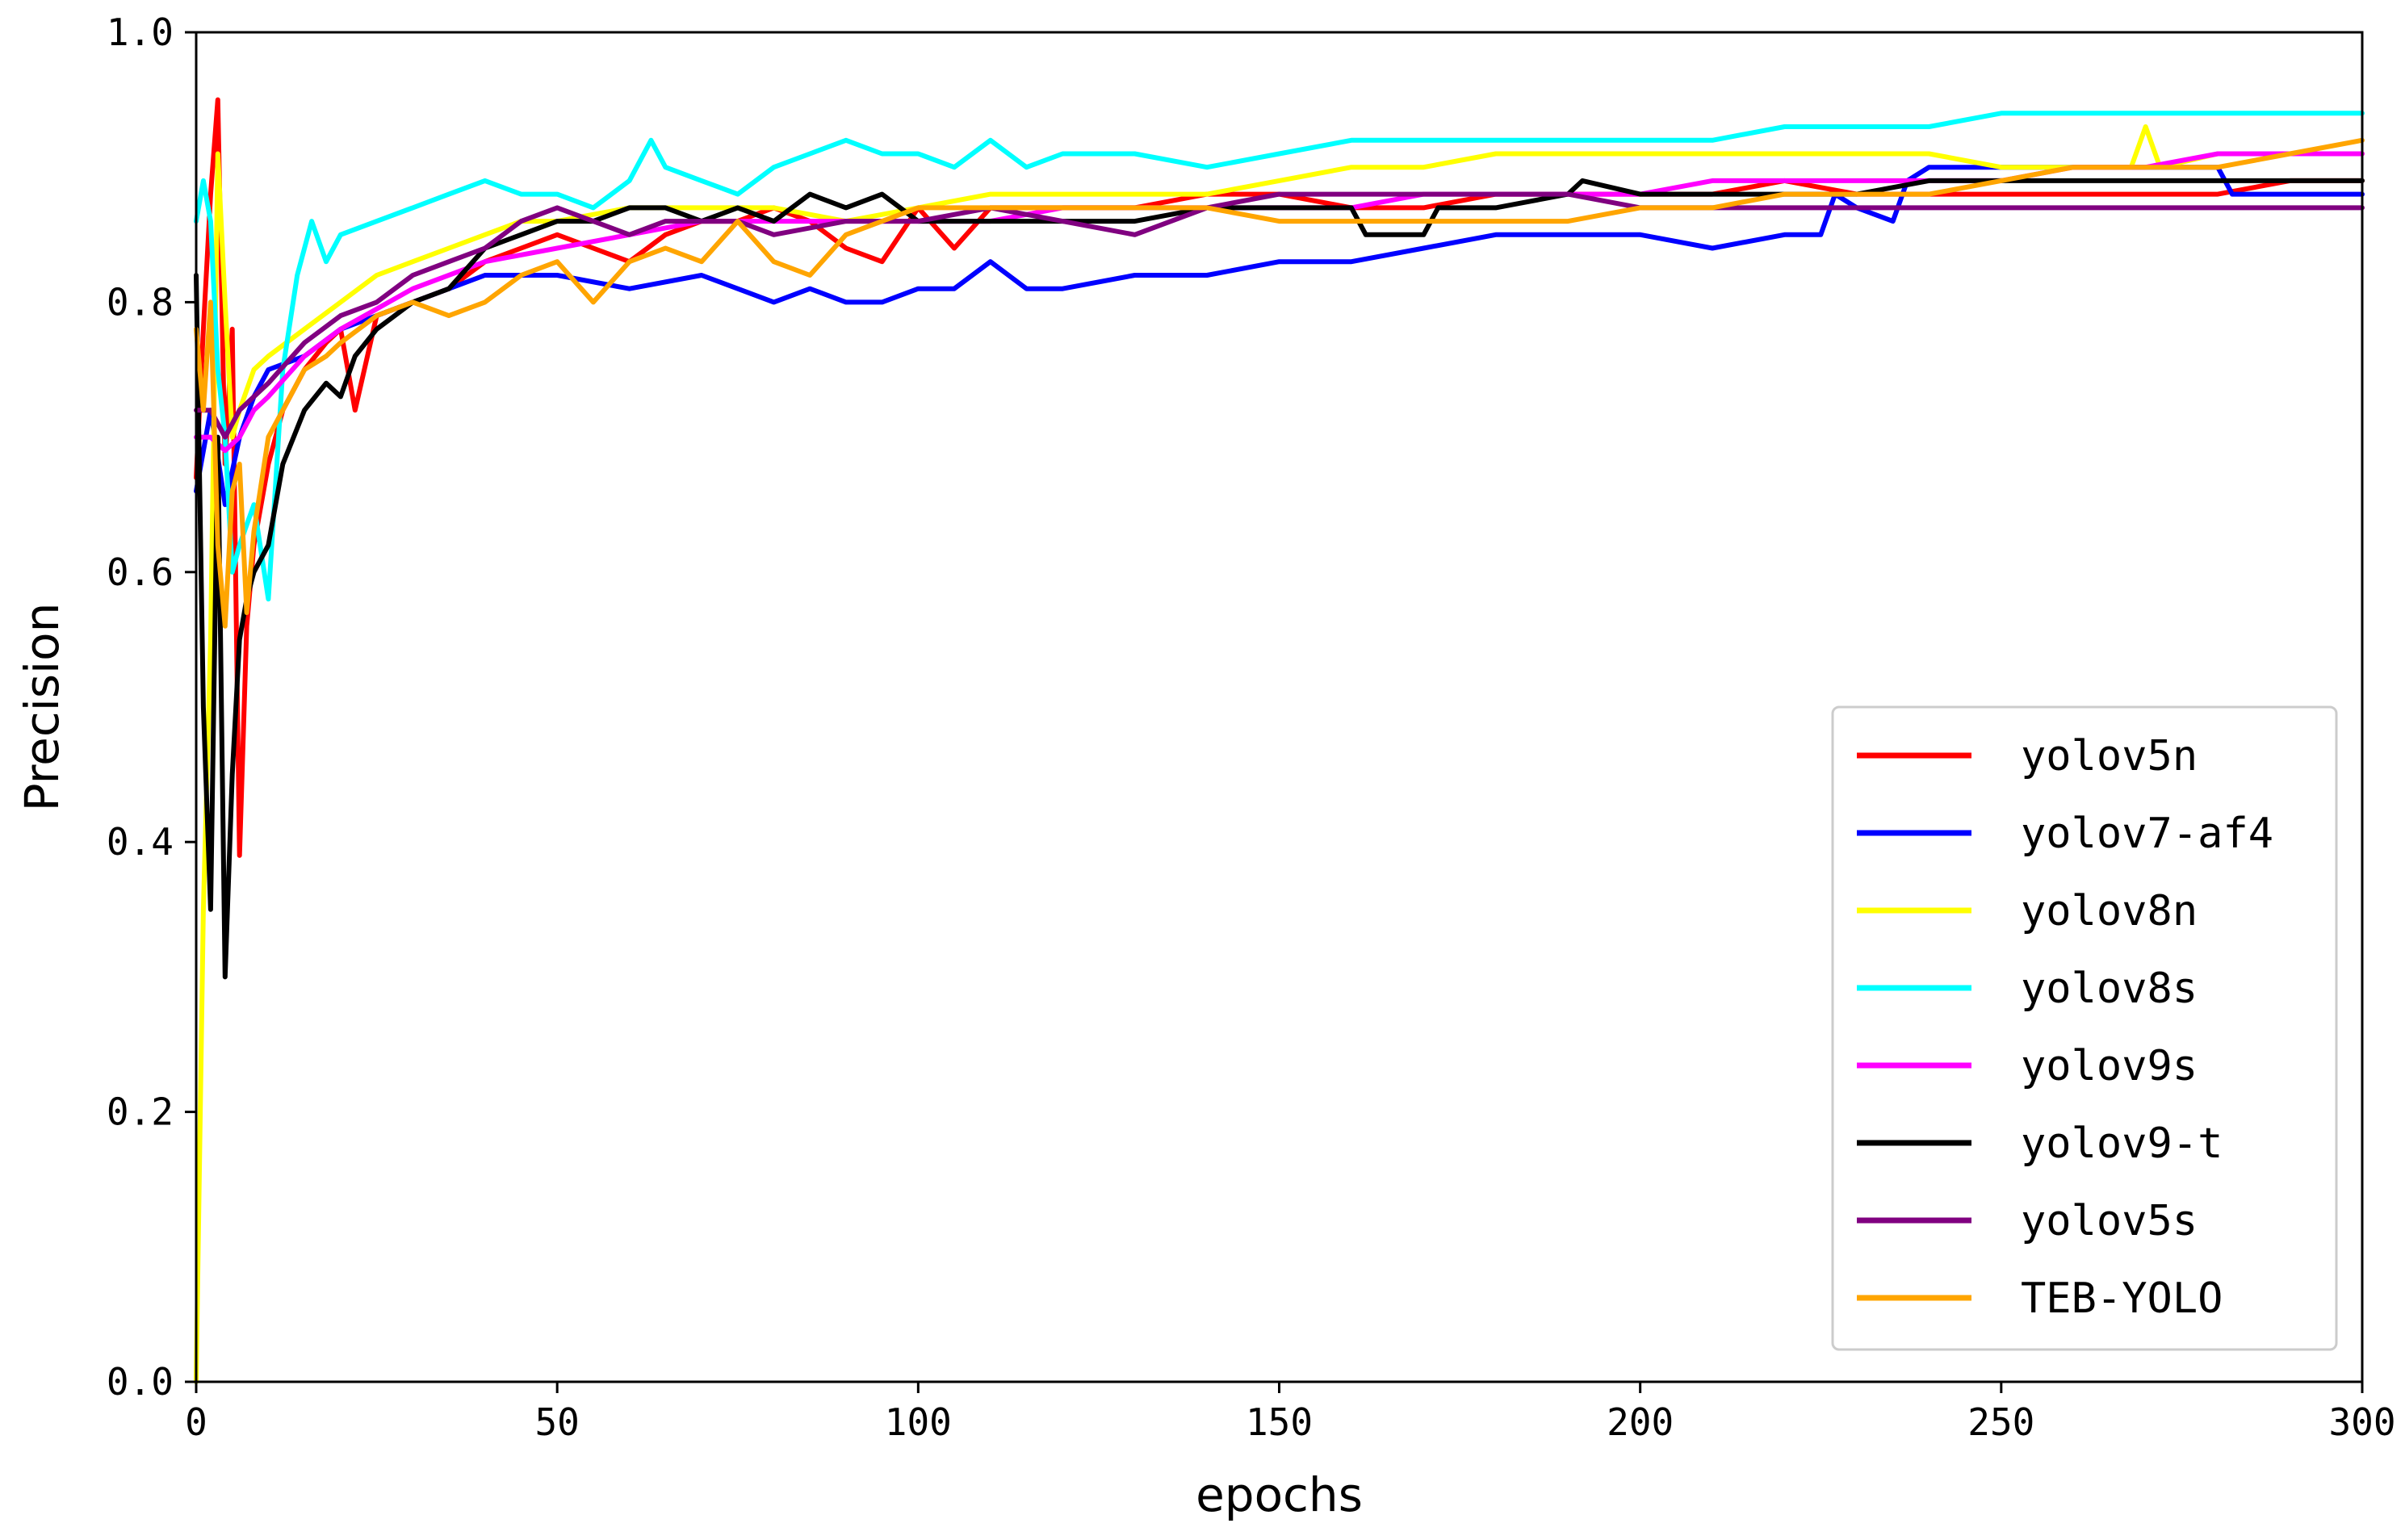  I want to click on y-tick-label: 1.0, so click(140, 32).